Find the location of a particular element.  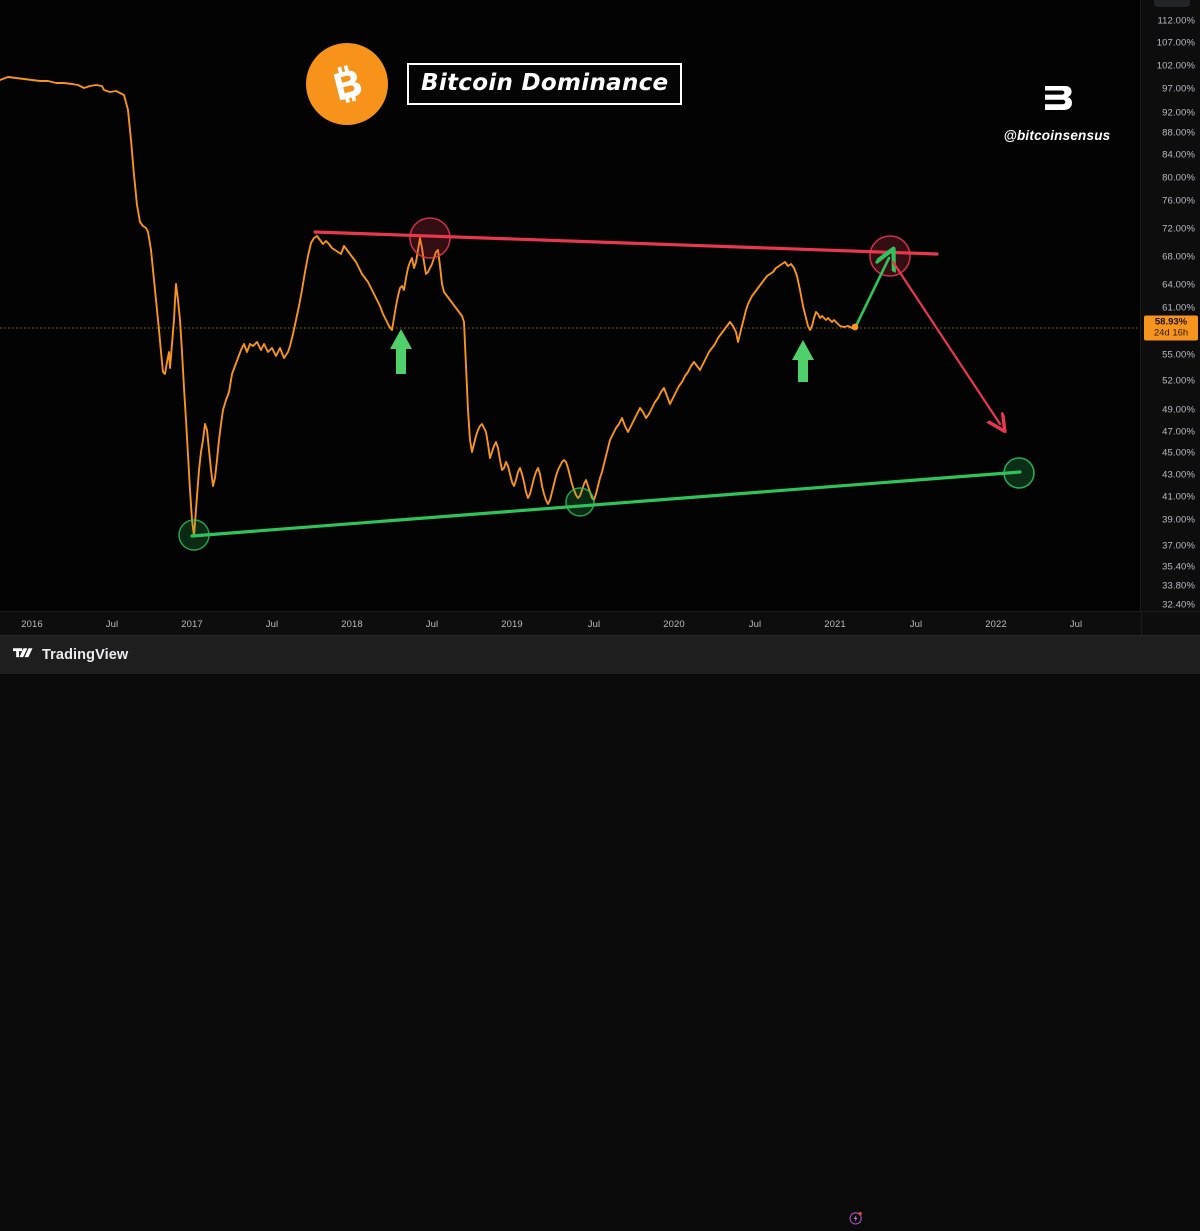

price-tick: 52.00% is located at coordinates (1178, 381).